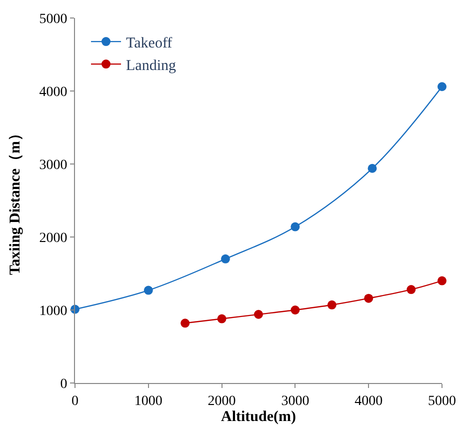 This screenshot has width=468, height=433. Describe the element at coordinates (368, 401) in the screenshot. I see `x-tick-label: 4000` at that location.